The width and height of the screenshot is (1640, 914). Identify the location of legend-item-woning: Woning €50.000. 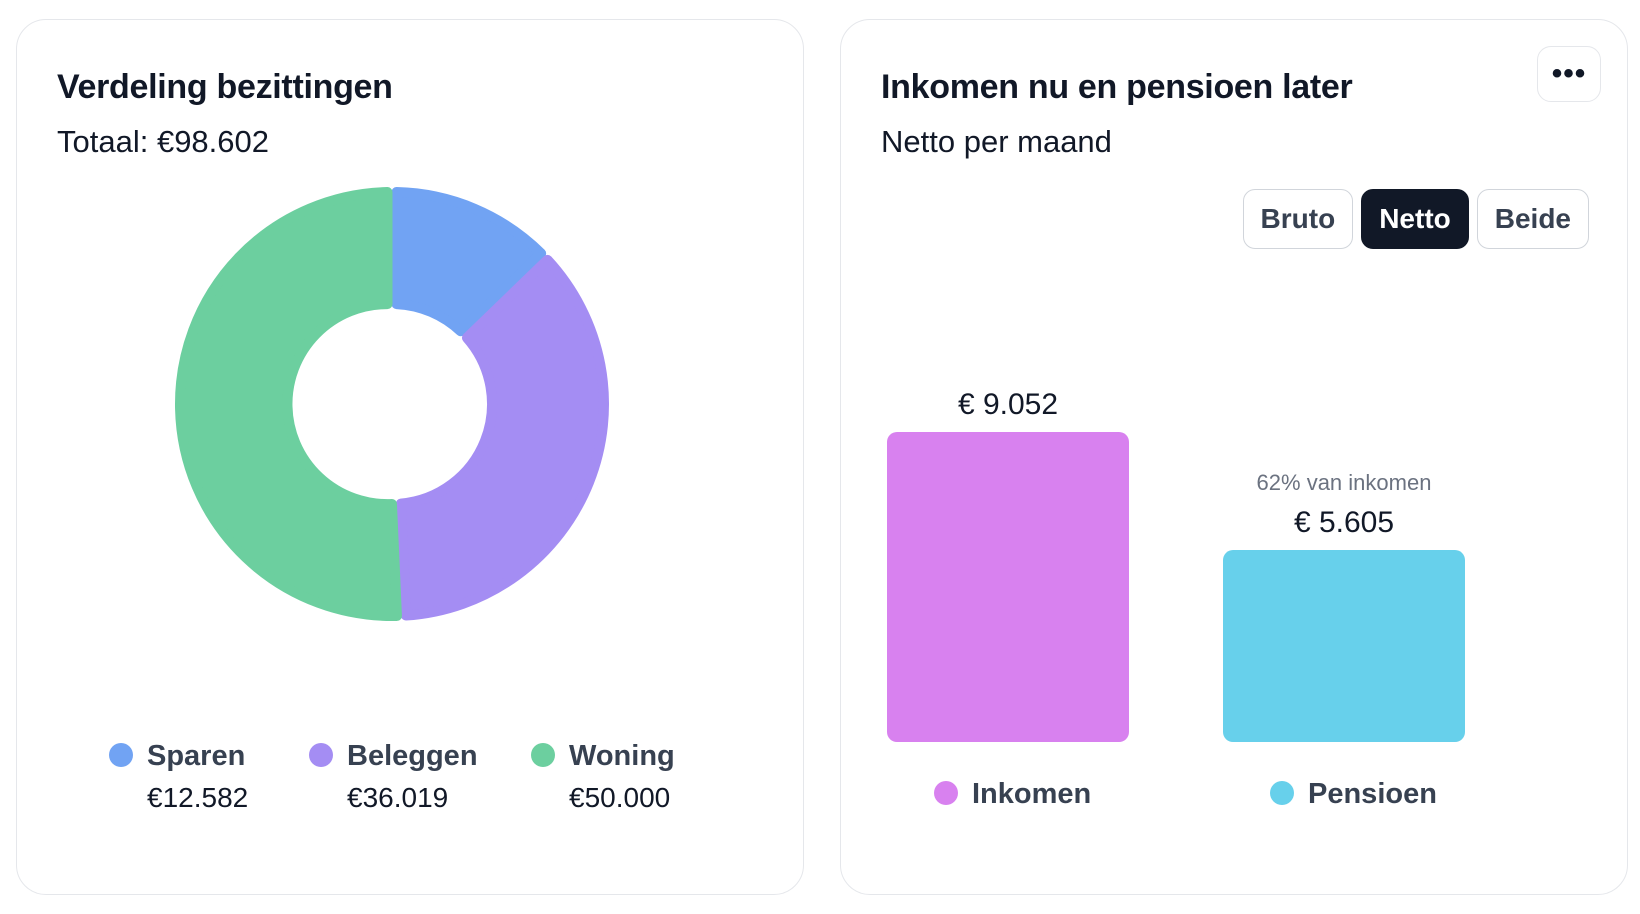
(603, 776).